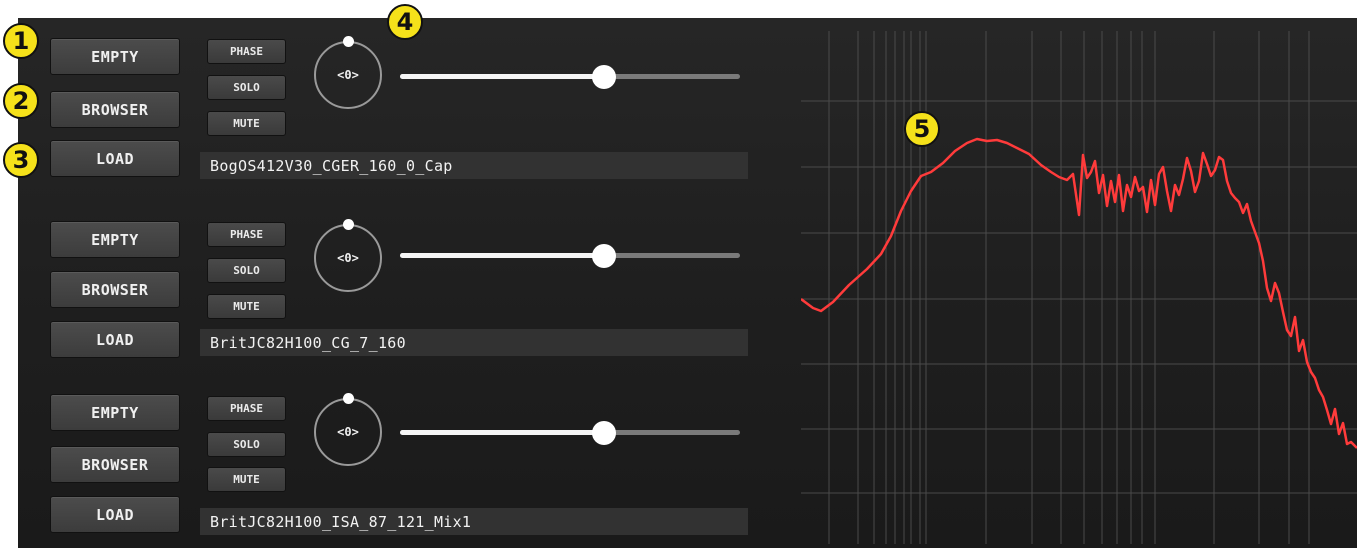 The width and height of the screenshot is (1357, 548). I want to click on ir-name-field: BogOS412V30_CGER_160_0_Cap, so click(474, 165).